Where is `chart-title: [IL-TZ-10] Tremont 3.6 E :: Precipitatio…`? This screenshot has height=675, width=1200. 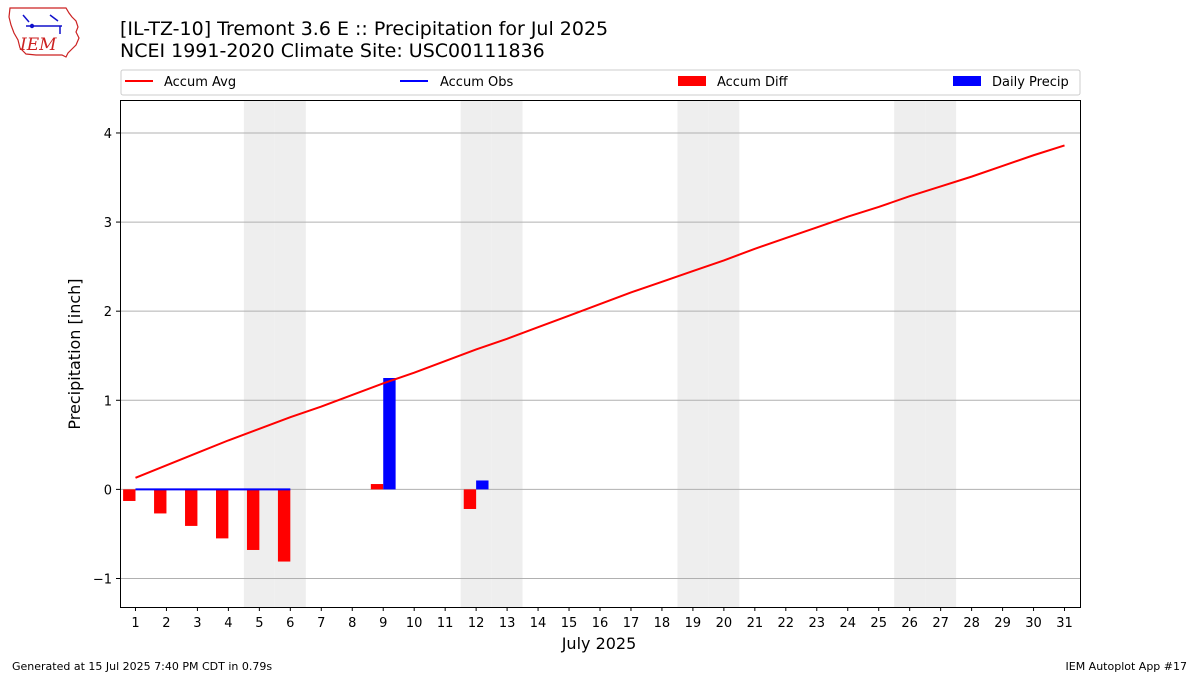
chart-title: [IL-TZ-10] Tremont 3.6 E :: Precipitatio… is located at coordinates (364, 29).